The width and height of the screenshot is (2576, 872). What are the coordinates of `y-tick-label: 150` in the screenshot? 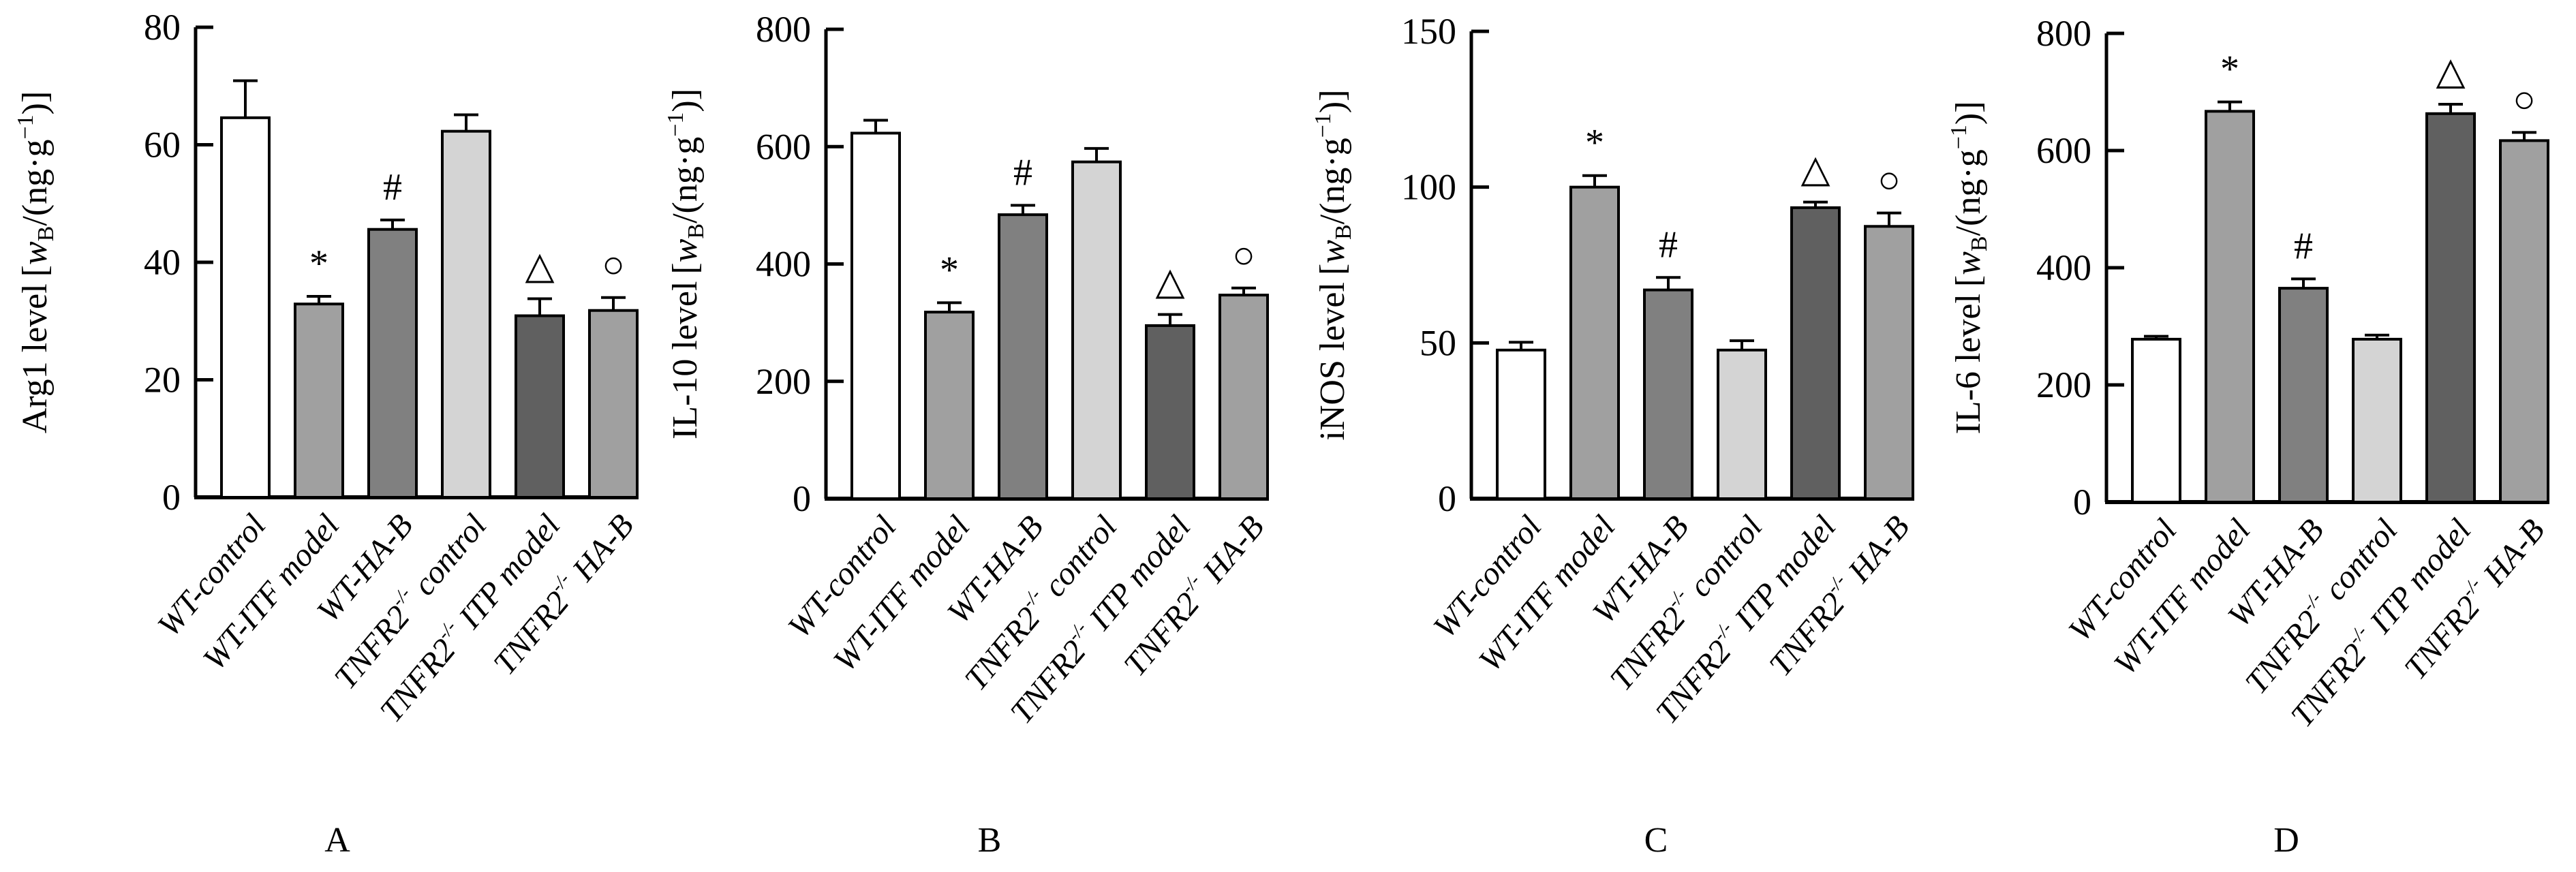 It's located at (1428, 32).